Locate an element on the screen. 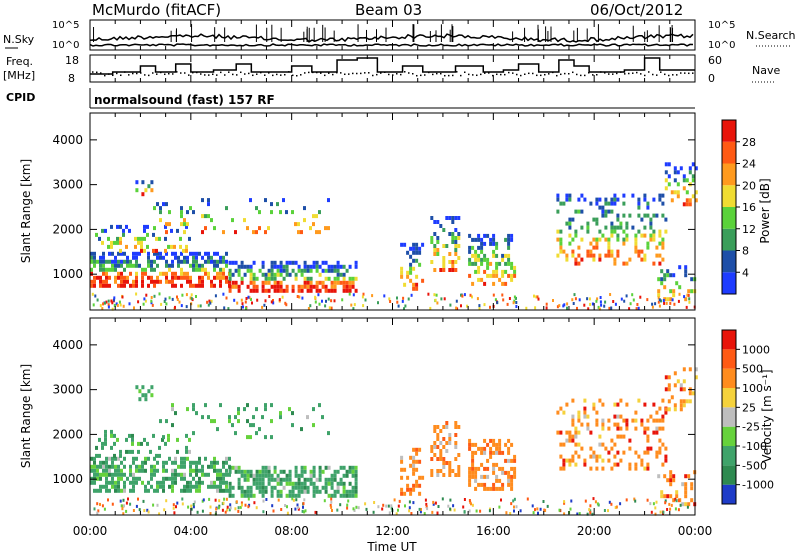 This screenshot has width=800, height=554. colorbar-tick-label: -100 is located at coordinates (754, 446).